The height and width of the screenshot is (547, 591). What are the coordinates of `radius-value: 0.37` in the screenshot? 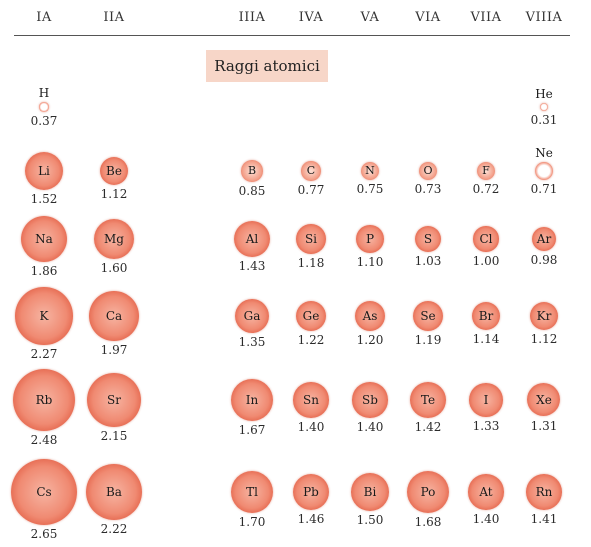 It's located at (44, 120).